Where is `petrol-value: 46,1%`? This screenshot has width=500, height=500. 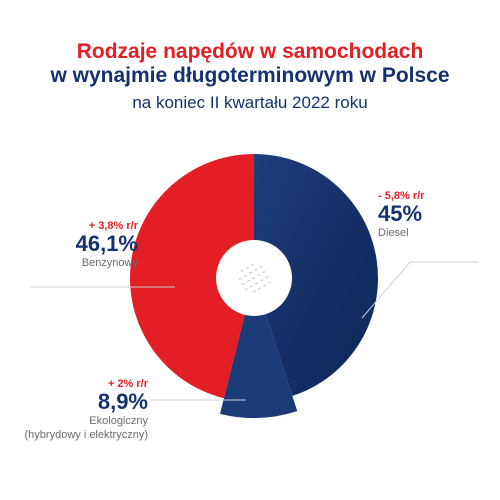 petrol-value: 46,1% is located at coordinates (106, 243).